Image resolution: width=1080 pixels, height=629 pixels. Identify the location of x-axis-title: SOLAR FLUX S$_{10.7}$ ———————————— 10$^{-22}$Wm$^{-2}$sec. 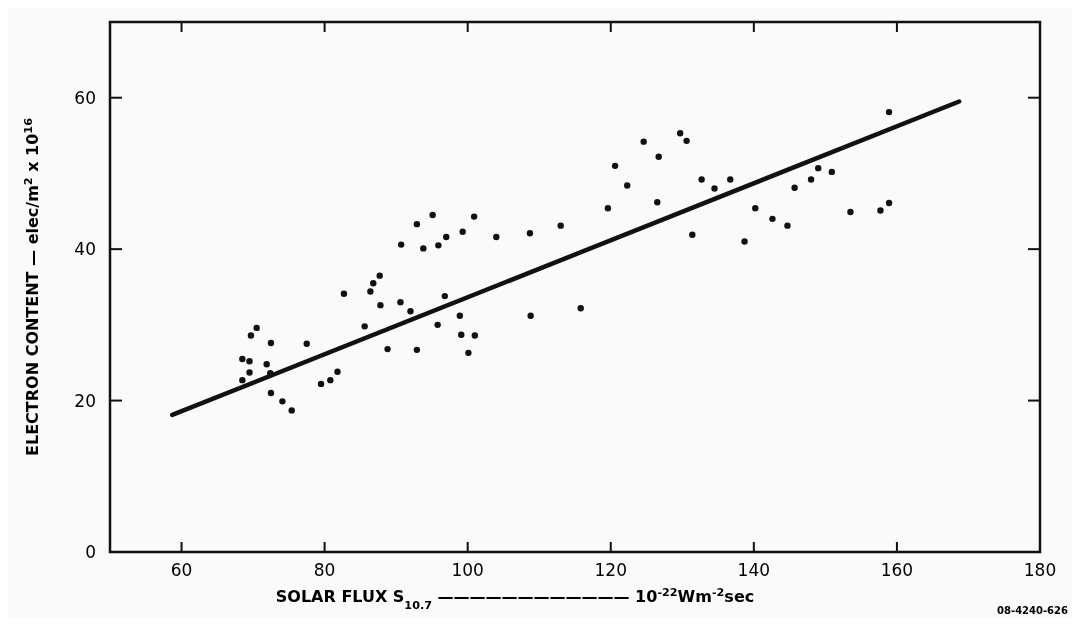
(515, 598).